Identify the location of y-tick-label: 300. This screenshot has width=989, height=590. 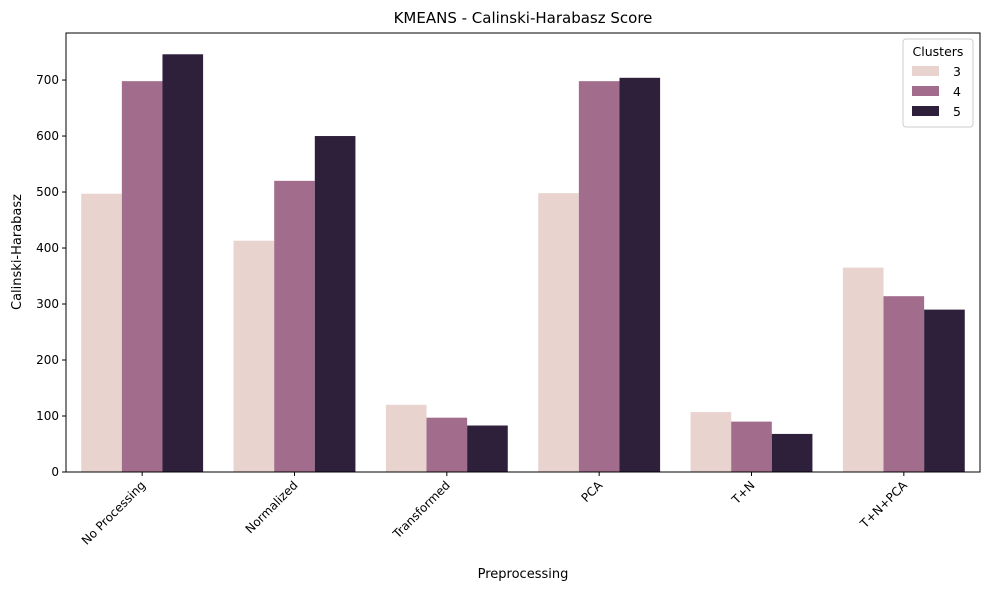
(47, 304).